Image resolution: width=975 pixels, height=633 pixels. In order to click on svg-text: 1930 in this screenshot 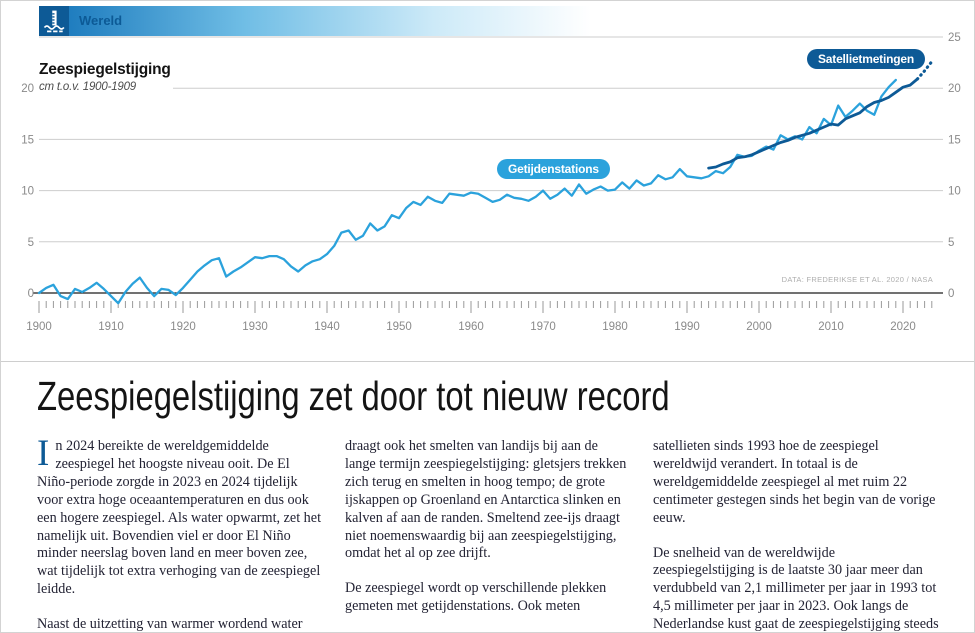, I will do `click(255, 327)`.